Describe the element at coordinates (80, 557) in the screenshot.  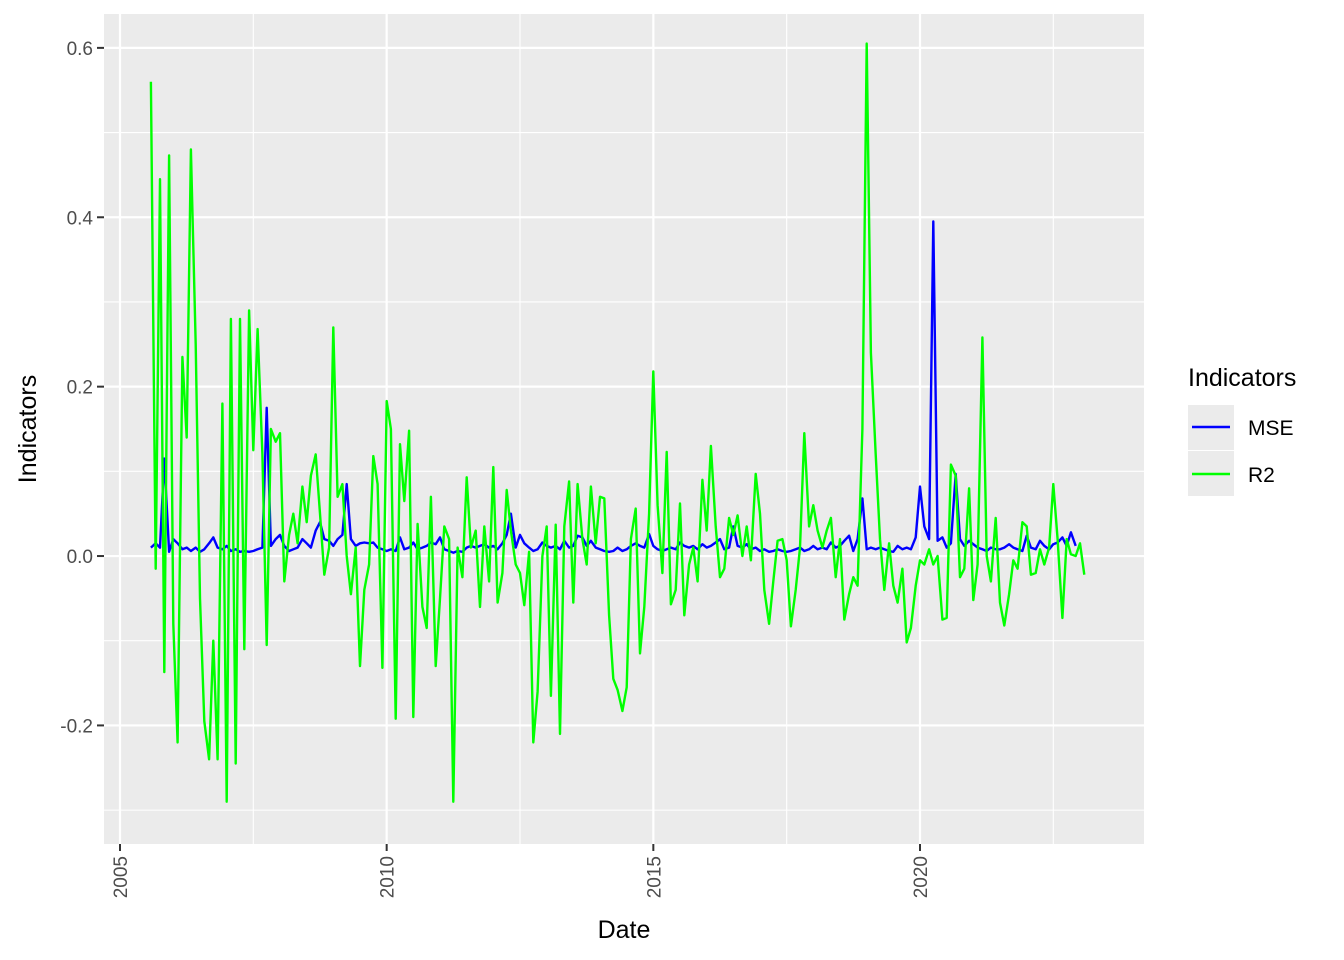
I see `y-tick-label: 0.0` at that location.